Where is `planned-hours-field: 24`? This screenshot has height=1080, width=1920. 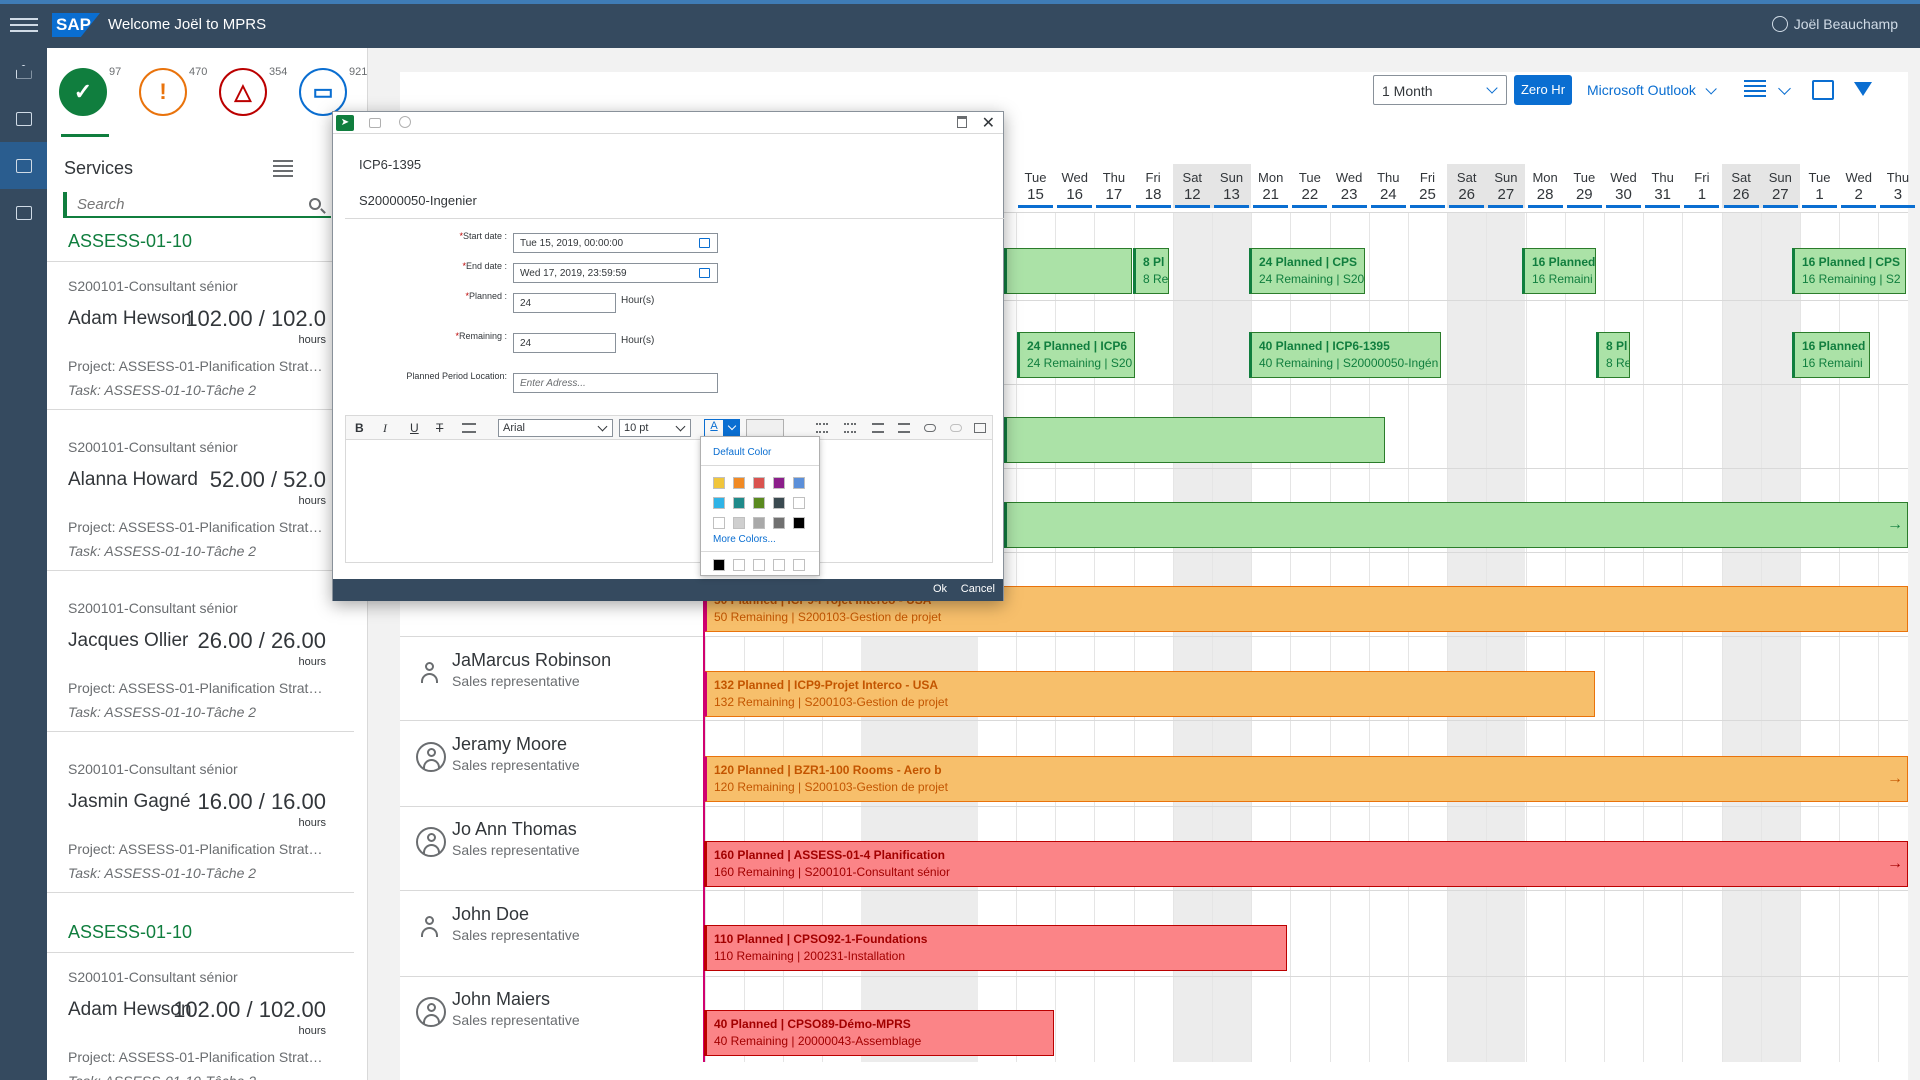 planned-hours-field: 24 is located at coordinates (564, 303).